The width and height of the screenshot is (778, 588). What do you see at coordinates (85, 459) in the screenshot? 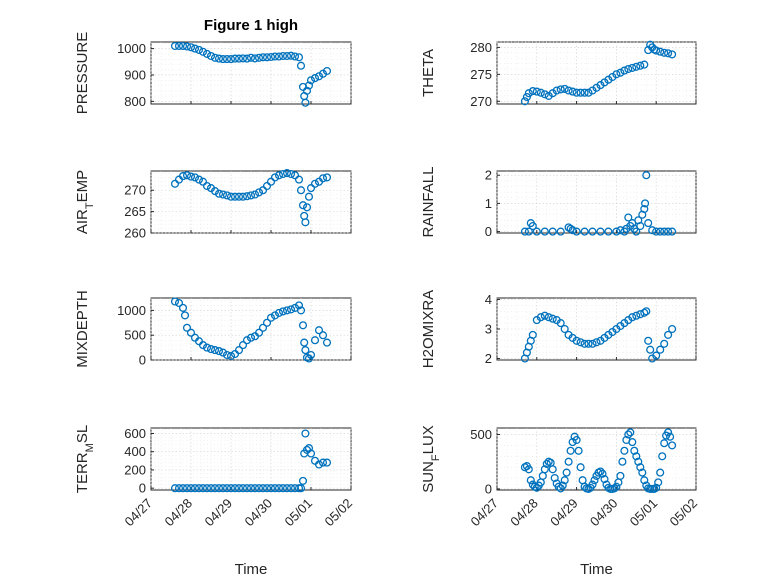
I see `y-axis-label: TERRMSL` at bounding box center [85, 459].